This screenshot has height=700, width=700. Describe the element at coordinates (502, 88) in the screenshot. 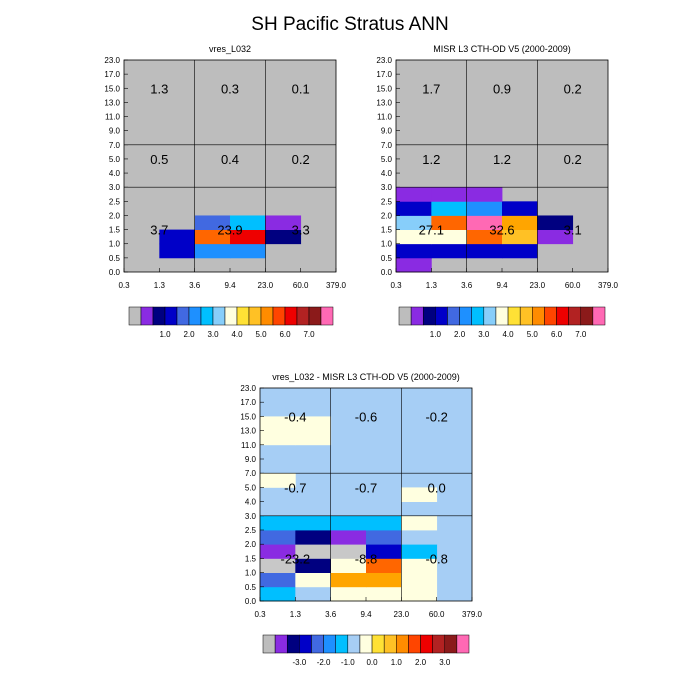

I see `cell-annotation: 0.9` at that location.